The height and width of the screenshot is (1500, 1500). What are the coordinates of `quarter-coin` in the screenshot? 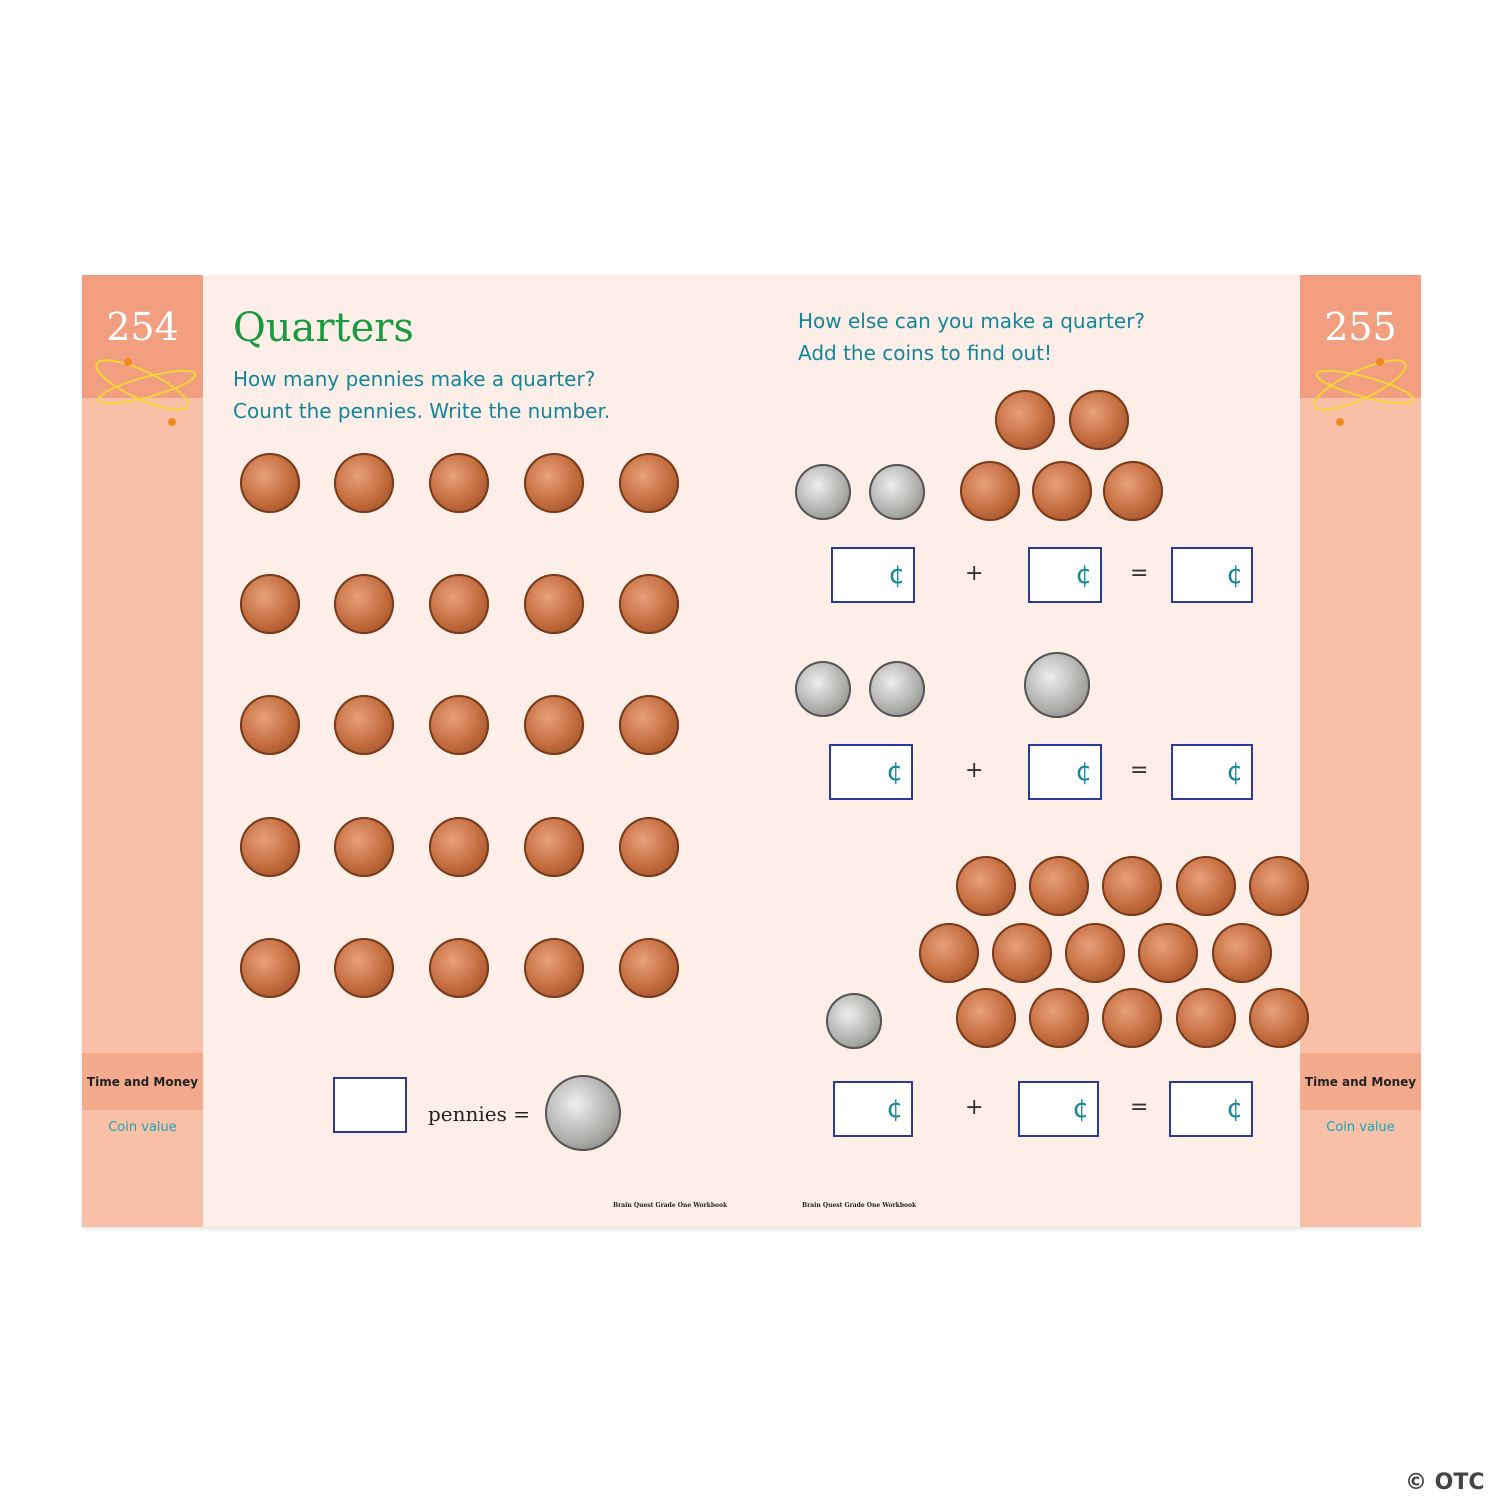 It's located at (583, 1113).